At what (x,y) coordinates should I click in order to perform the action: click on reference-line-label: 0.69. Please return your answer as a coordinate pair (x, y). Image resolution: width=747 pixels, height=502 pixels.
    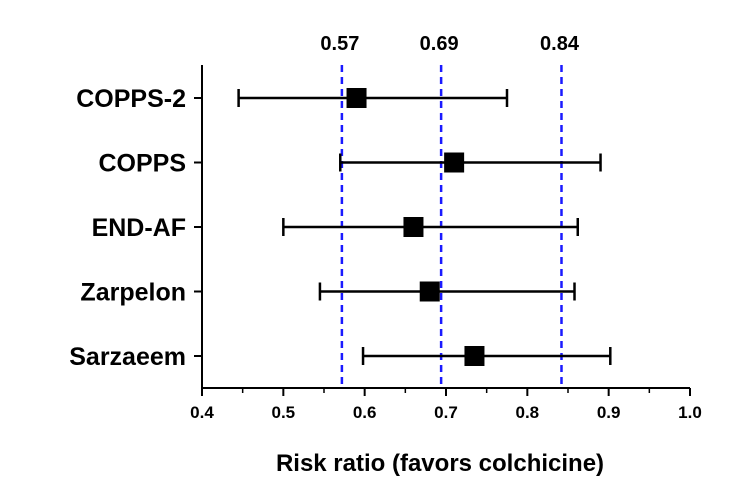
    Looking at the image, I should click on (439, 44).